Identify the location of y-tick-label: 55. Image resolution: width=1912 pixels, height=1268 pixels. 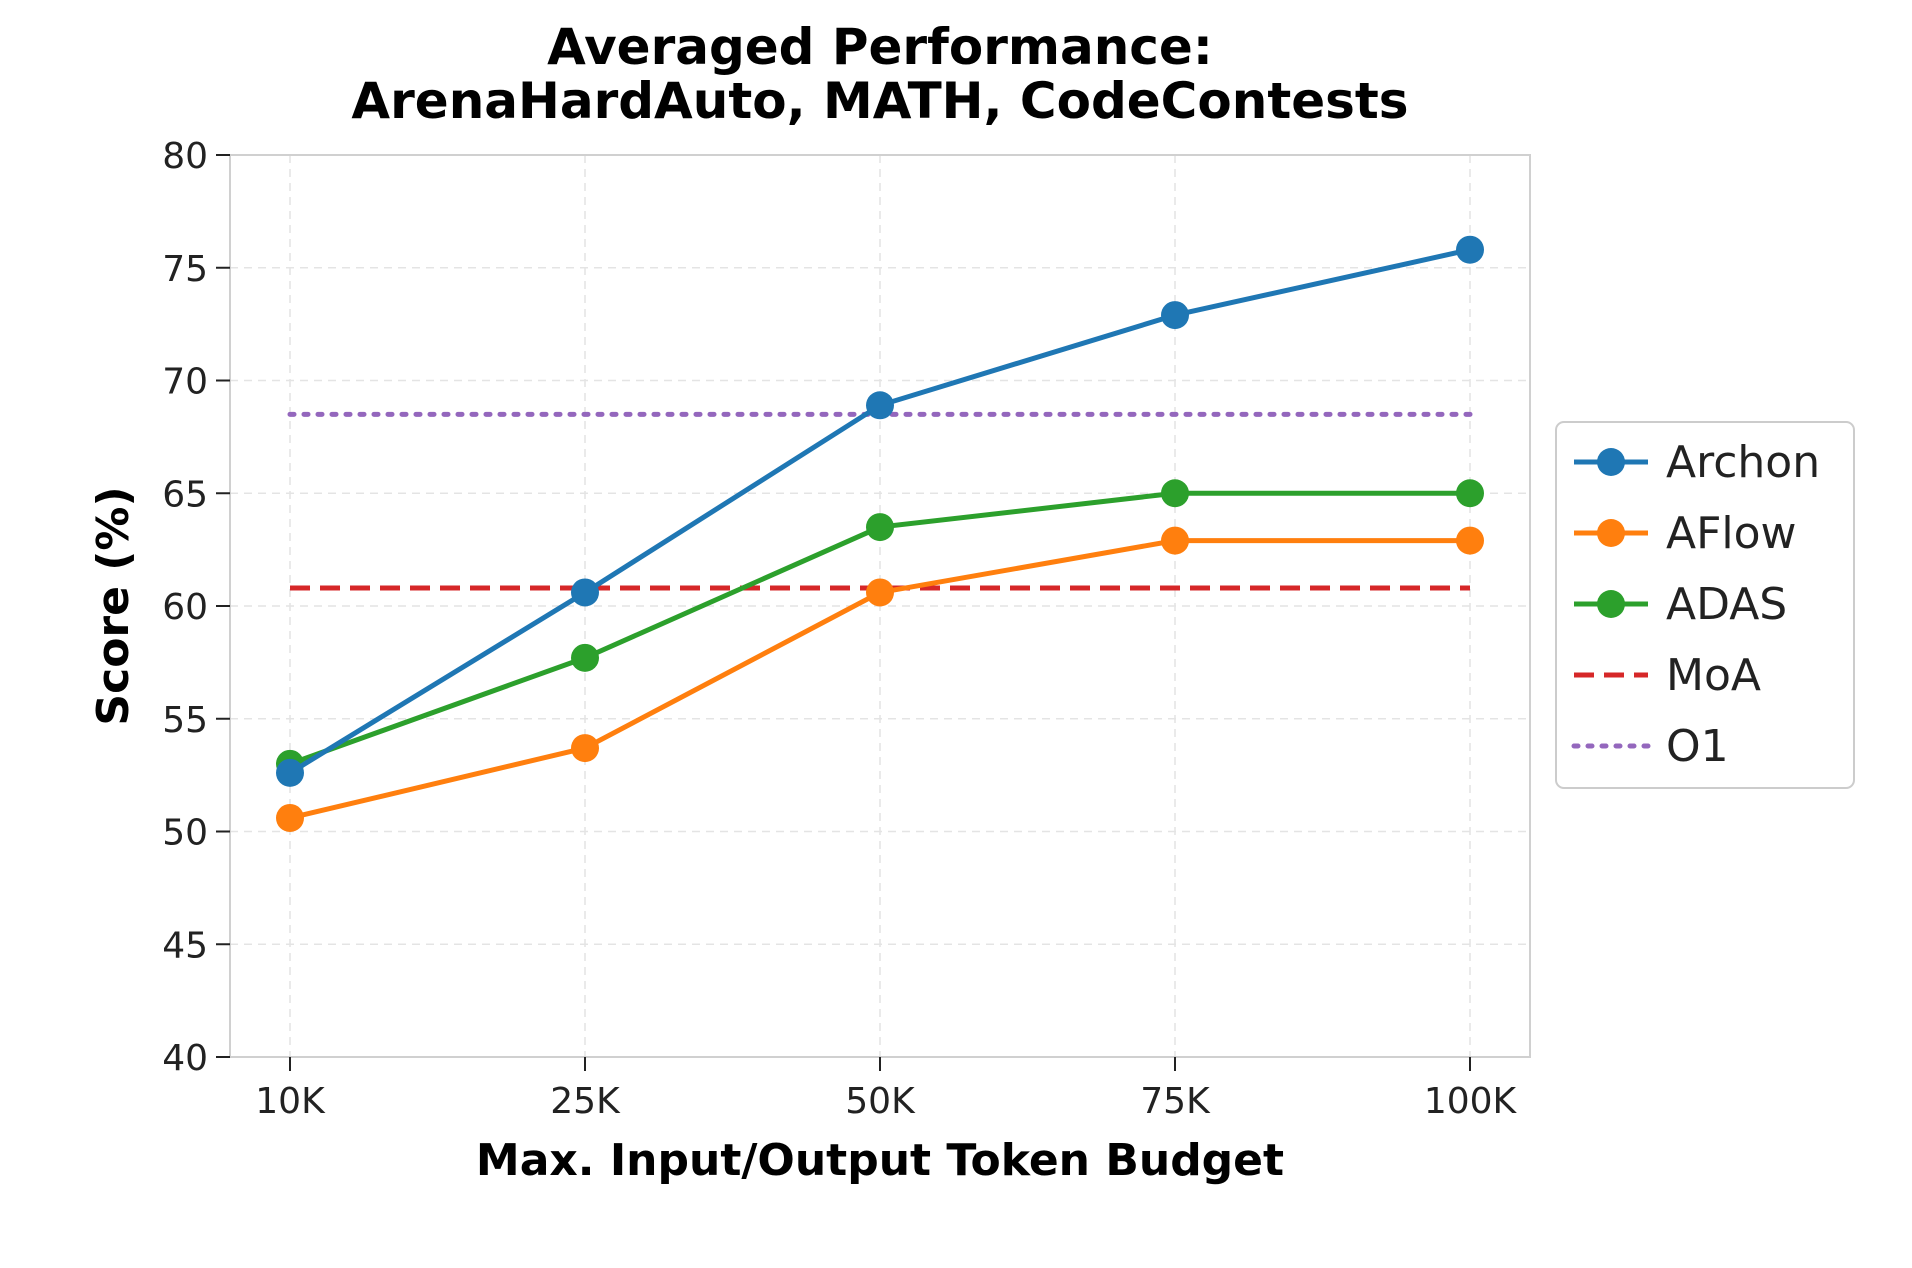
(185, 720).